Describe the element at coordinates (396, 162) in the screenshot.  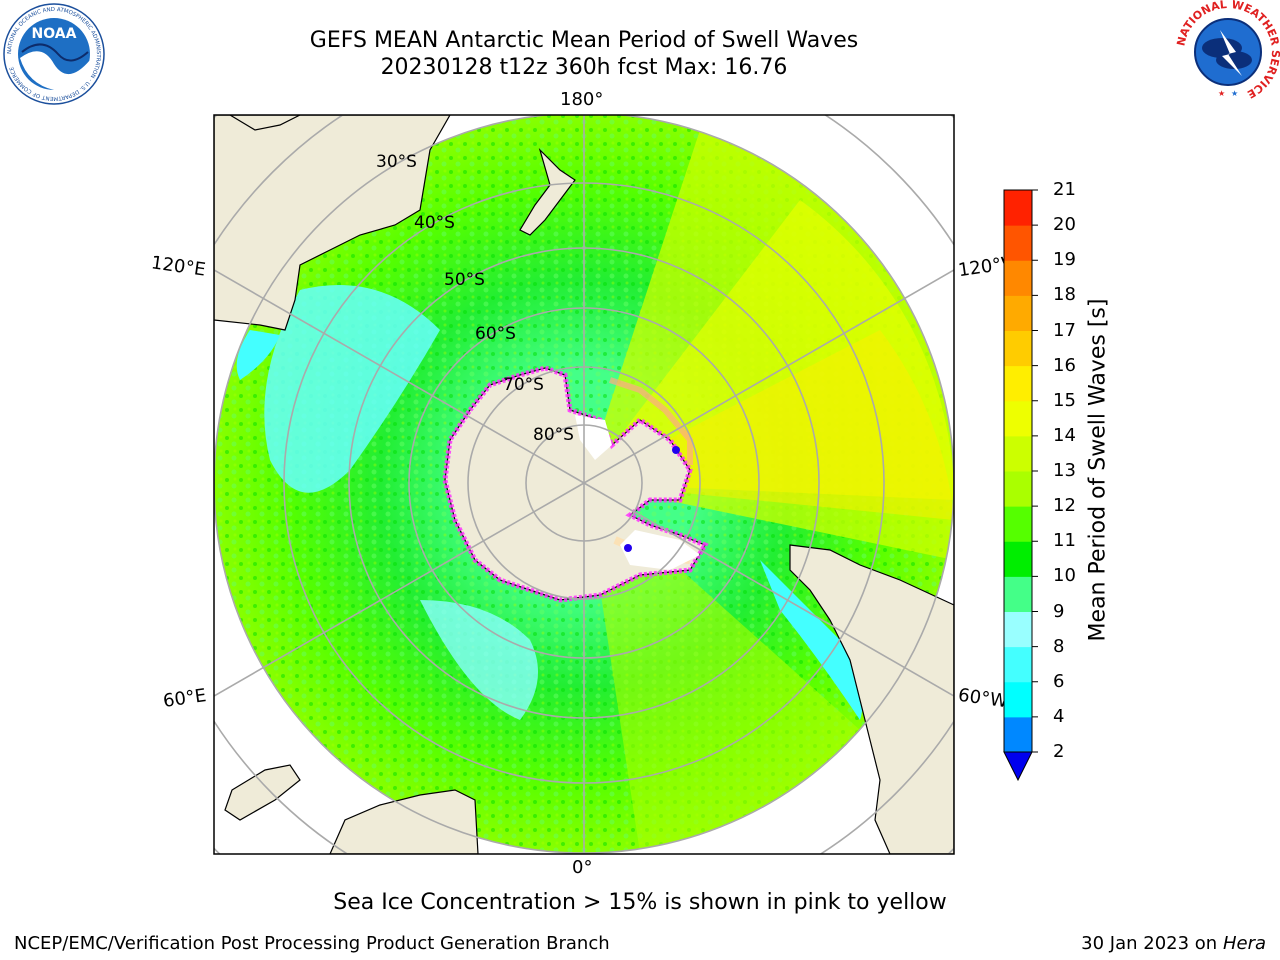
I see `lat-label-30s: 30°S` at that location.